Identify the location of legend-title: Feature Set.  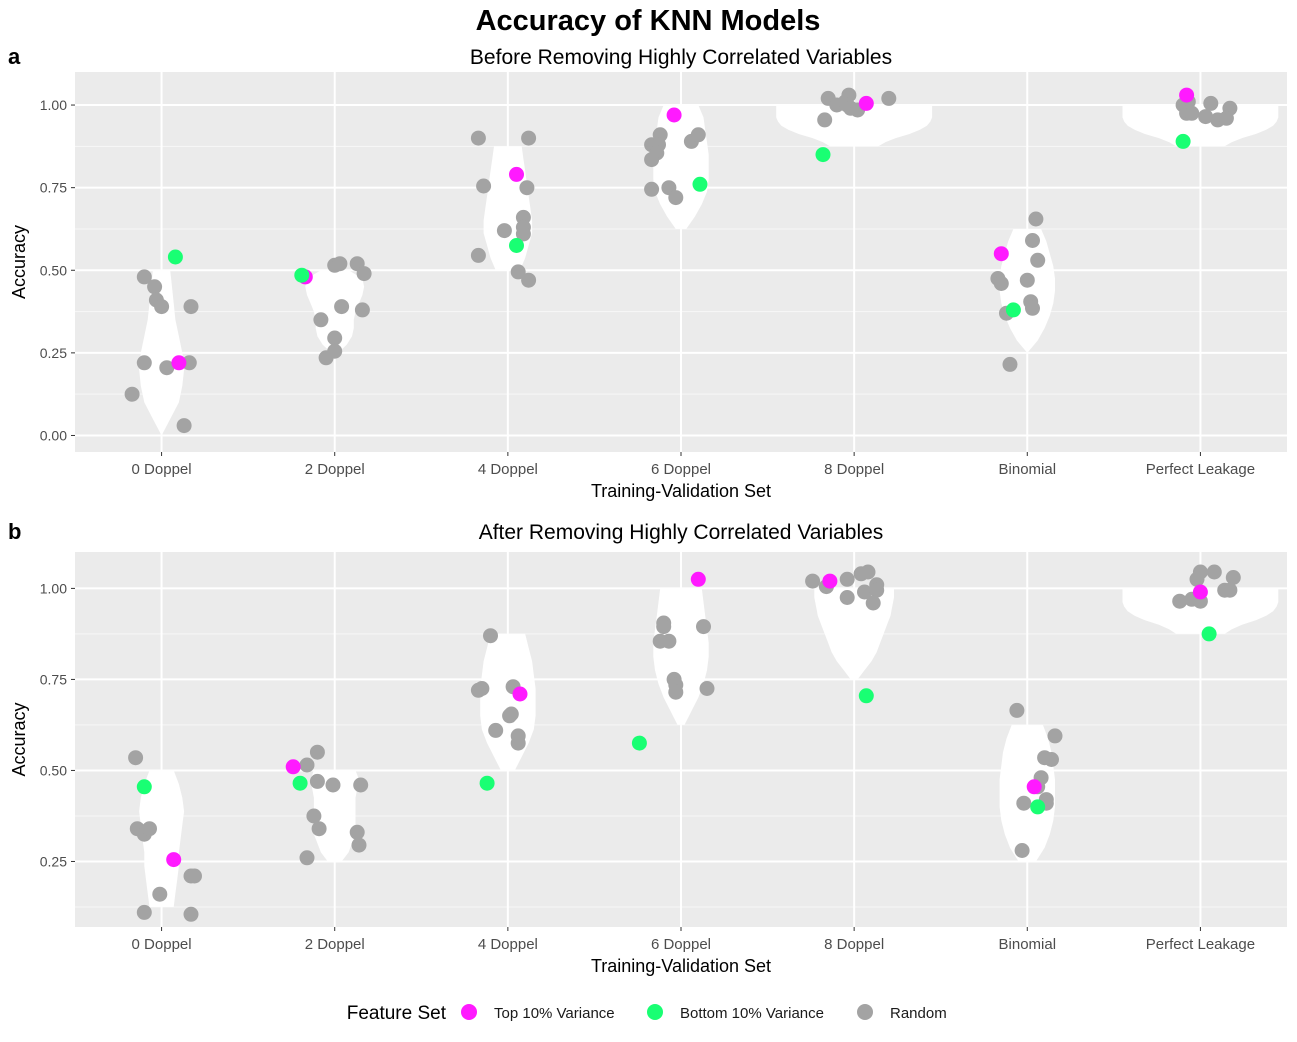
(397, 1013).